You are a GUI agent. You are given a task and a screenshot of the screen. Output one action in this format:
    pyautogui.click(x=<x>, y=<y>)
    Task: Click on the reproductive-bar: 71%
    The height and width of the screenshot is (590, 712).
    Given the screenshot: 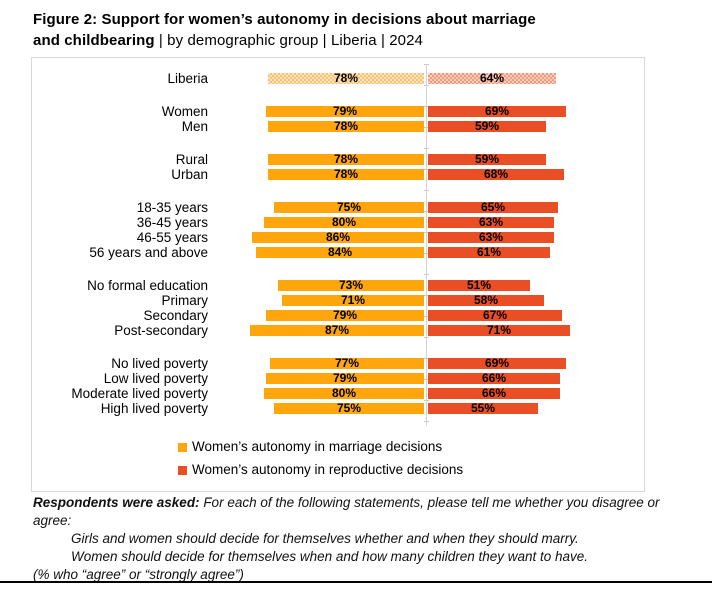 What is the action you would take?
    pyautogui.click(x=499, y=330)
    